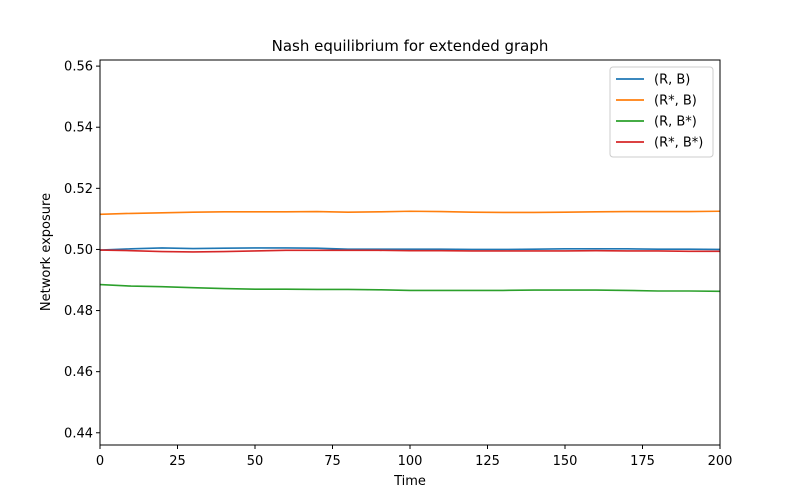  What do you see at coordinates (720, 461) in the screenshot?
I see `x-tick-label: 200` at bounding box center [720, 461].